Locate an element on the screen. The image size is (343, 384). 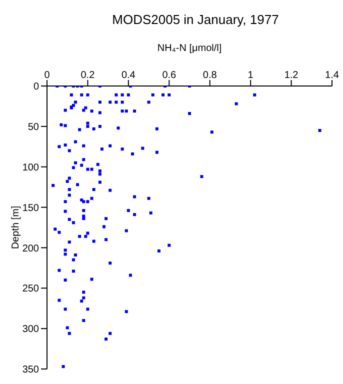
y-tick-label: 300 is located at coordinates (31, 330).